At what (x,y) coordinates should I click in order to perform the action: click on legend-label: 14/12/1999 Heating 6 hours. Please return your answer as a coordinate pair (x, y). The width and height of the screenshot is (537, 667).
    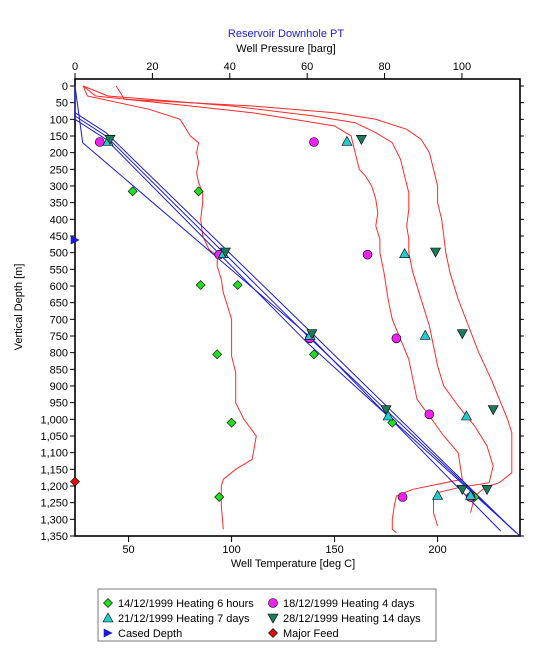
    Looking at the image, I should click on (186, 604).